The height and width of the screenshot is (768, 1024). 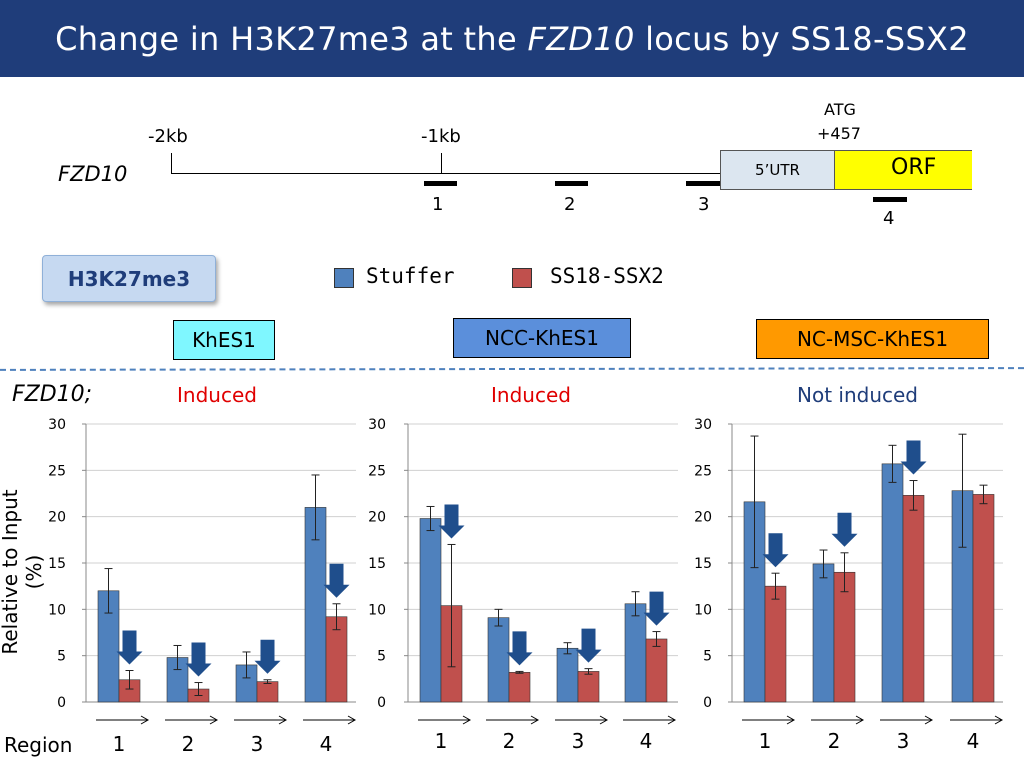 What do you see at coordinates (217, 395) in the screenshot?
I see `status-khes1: Induced` at bounding box center [217, 395].